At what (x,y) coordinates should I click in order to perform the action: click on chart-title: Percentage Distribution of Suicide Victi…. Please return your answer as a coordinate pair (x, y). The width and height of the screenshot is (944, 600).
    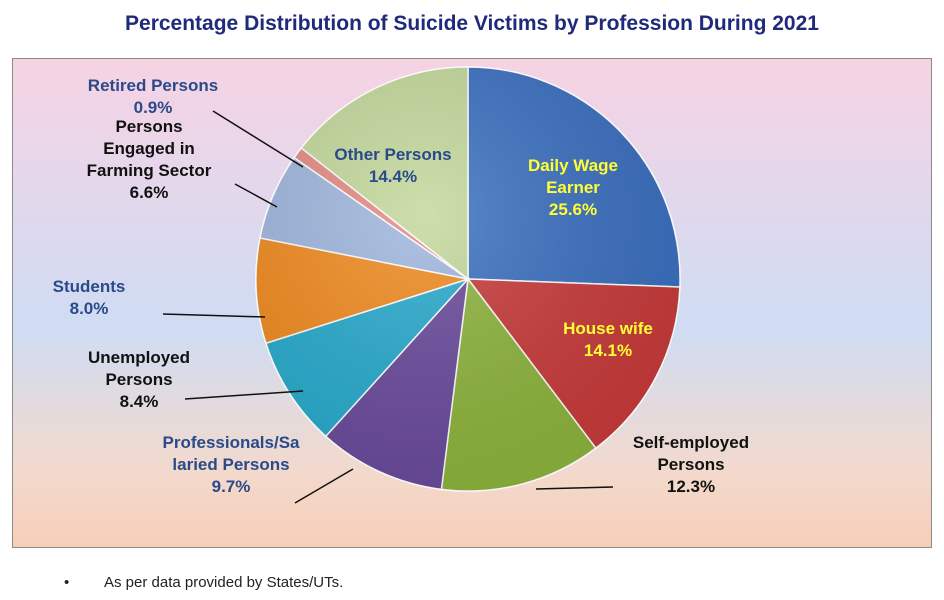
    Looking at the image, I should click on (472, 23).